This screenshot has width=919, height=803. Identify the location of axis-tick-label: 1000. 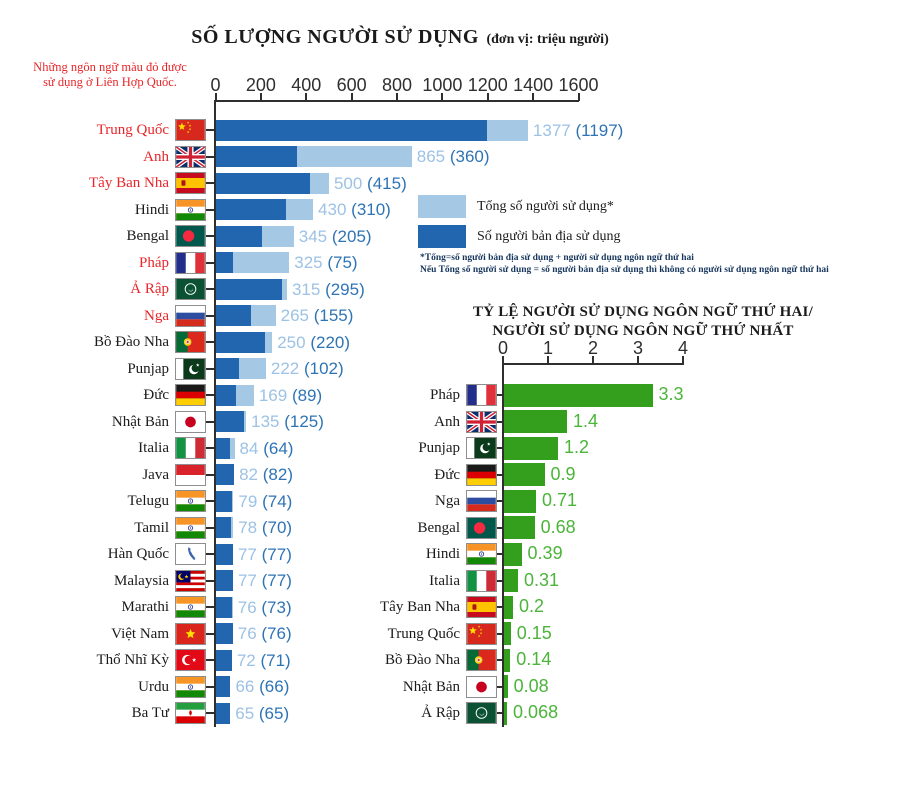
(442, 85).